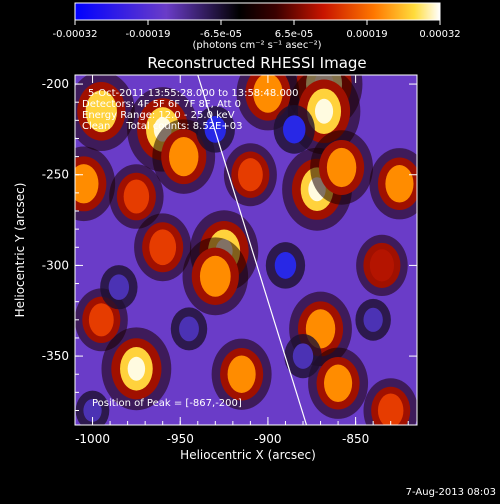  Describe the element at coordinates (248, 455) in the screenshot. I see `x-axis-label: Heliocentric X (arcsec)` at that location.